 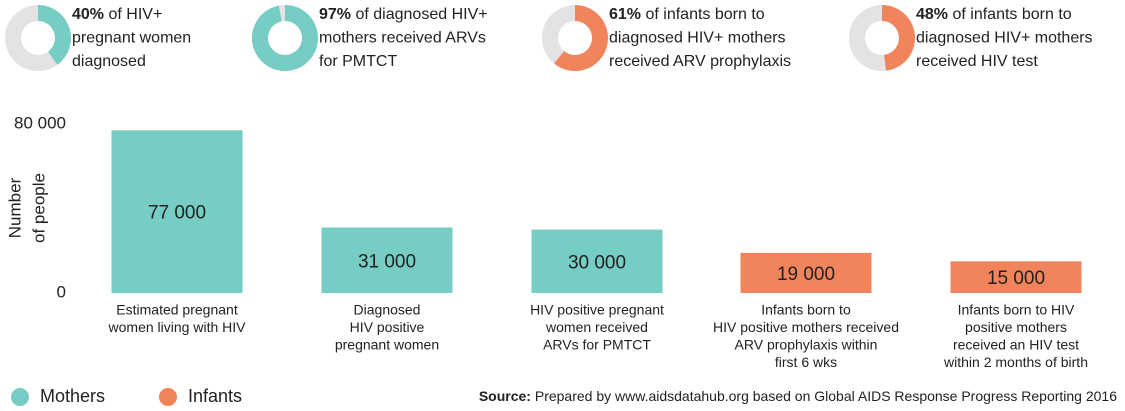 I want to click on x-category-label: first 6 wks, so click(x=806, y=362).